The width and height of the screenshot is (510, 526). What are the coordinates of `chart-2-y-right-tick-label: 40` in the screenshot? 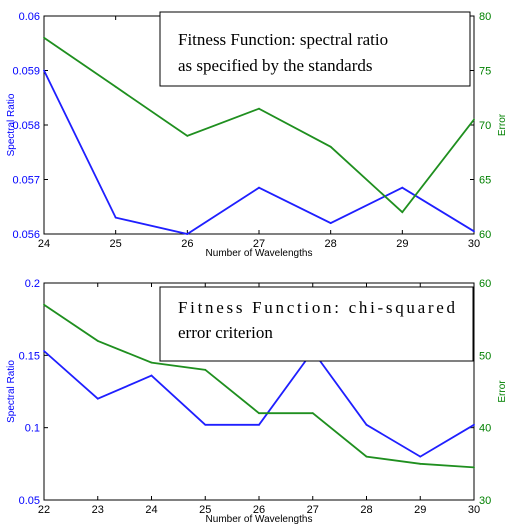 It's located at (485, 429).